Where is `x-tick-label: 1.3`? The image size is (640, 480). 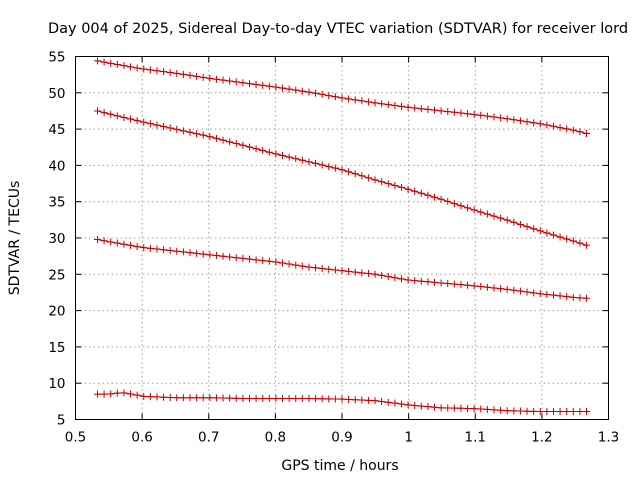 x-tick-label: 1.3 is located at coordinates (608, 438).